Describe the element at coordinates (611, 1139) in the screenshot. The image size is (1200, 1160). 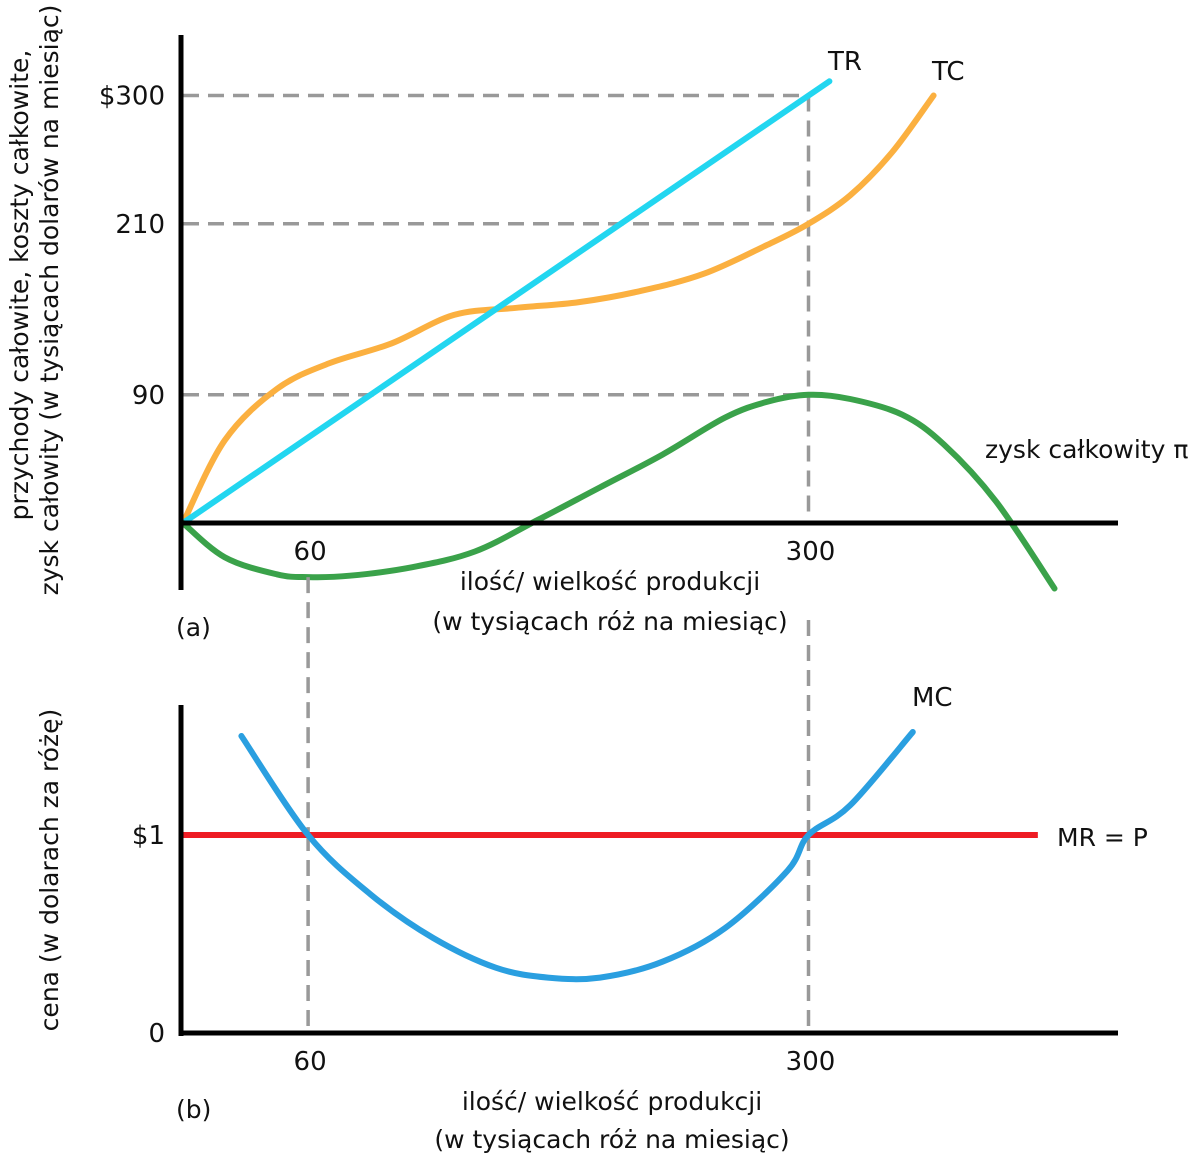
I see `x-axis-label-b-line2: (w tysiącach róż na miesiąc)` at that location.